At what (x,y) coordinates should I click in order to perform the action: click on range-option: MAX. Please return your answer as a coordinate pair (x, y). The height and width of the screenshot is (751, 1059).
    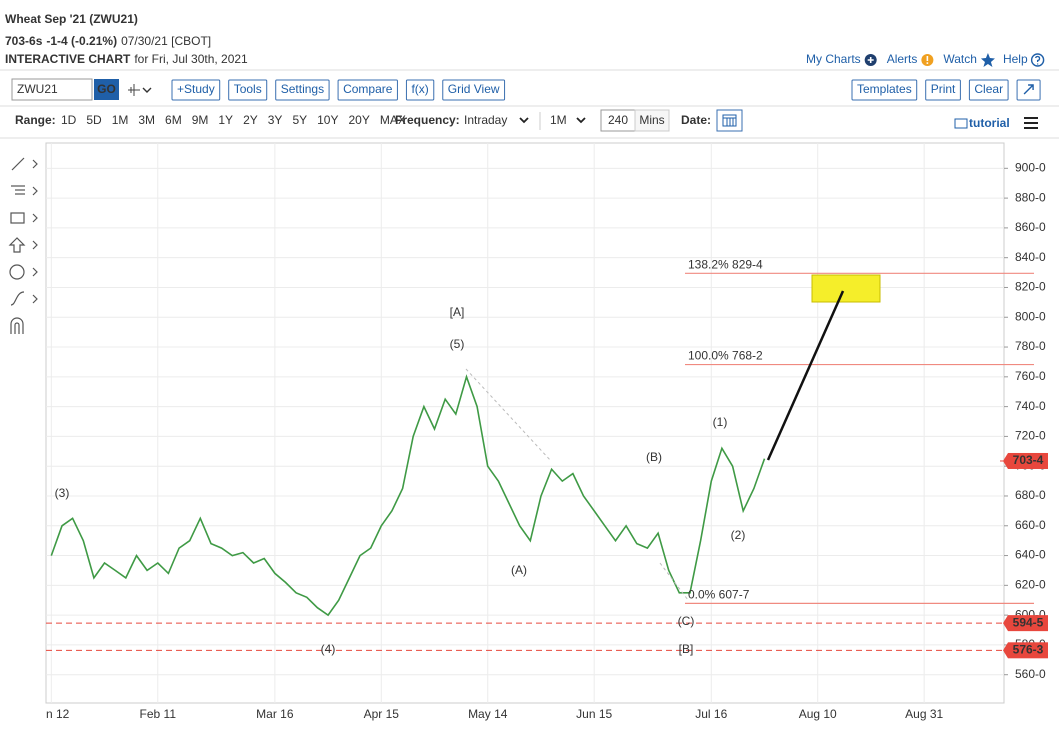
    Looking at the image, I should click on (393, 120).